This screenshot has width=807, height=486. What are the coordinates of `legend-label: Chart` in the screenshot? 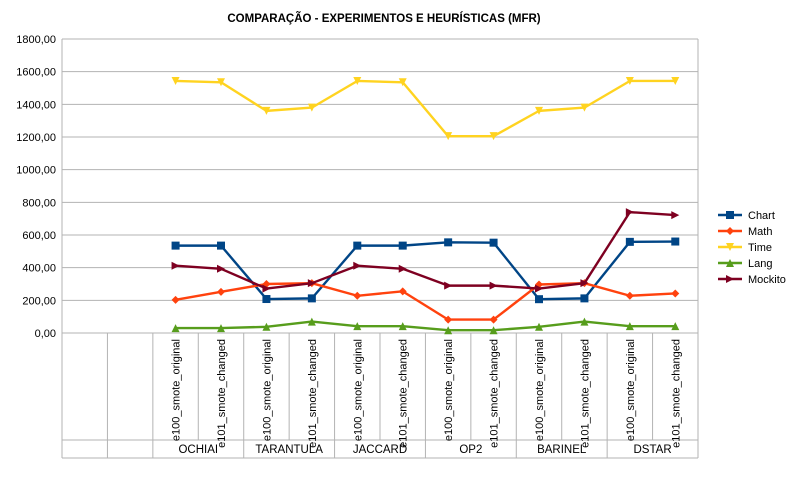 It's located at (761, 216).